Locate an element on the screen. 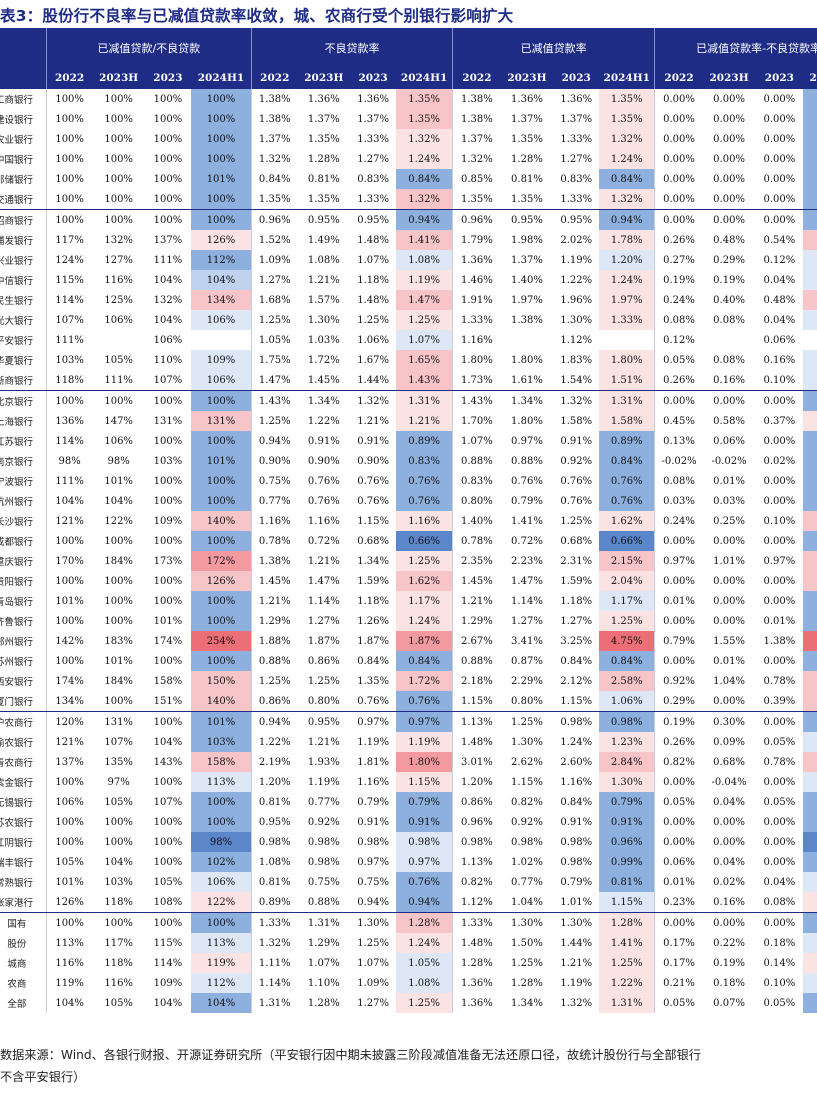  value-cell: 114% is located at coordinates (168, 963).